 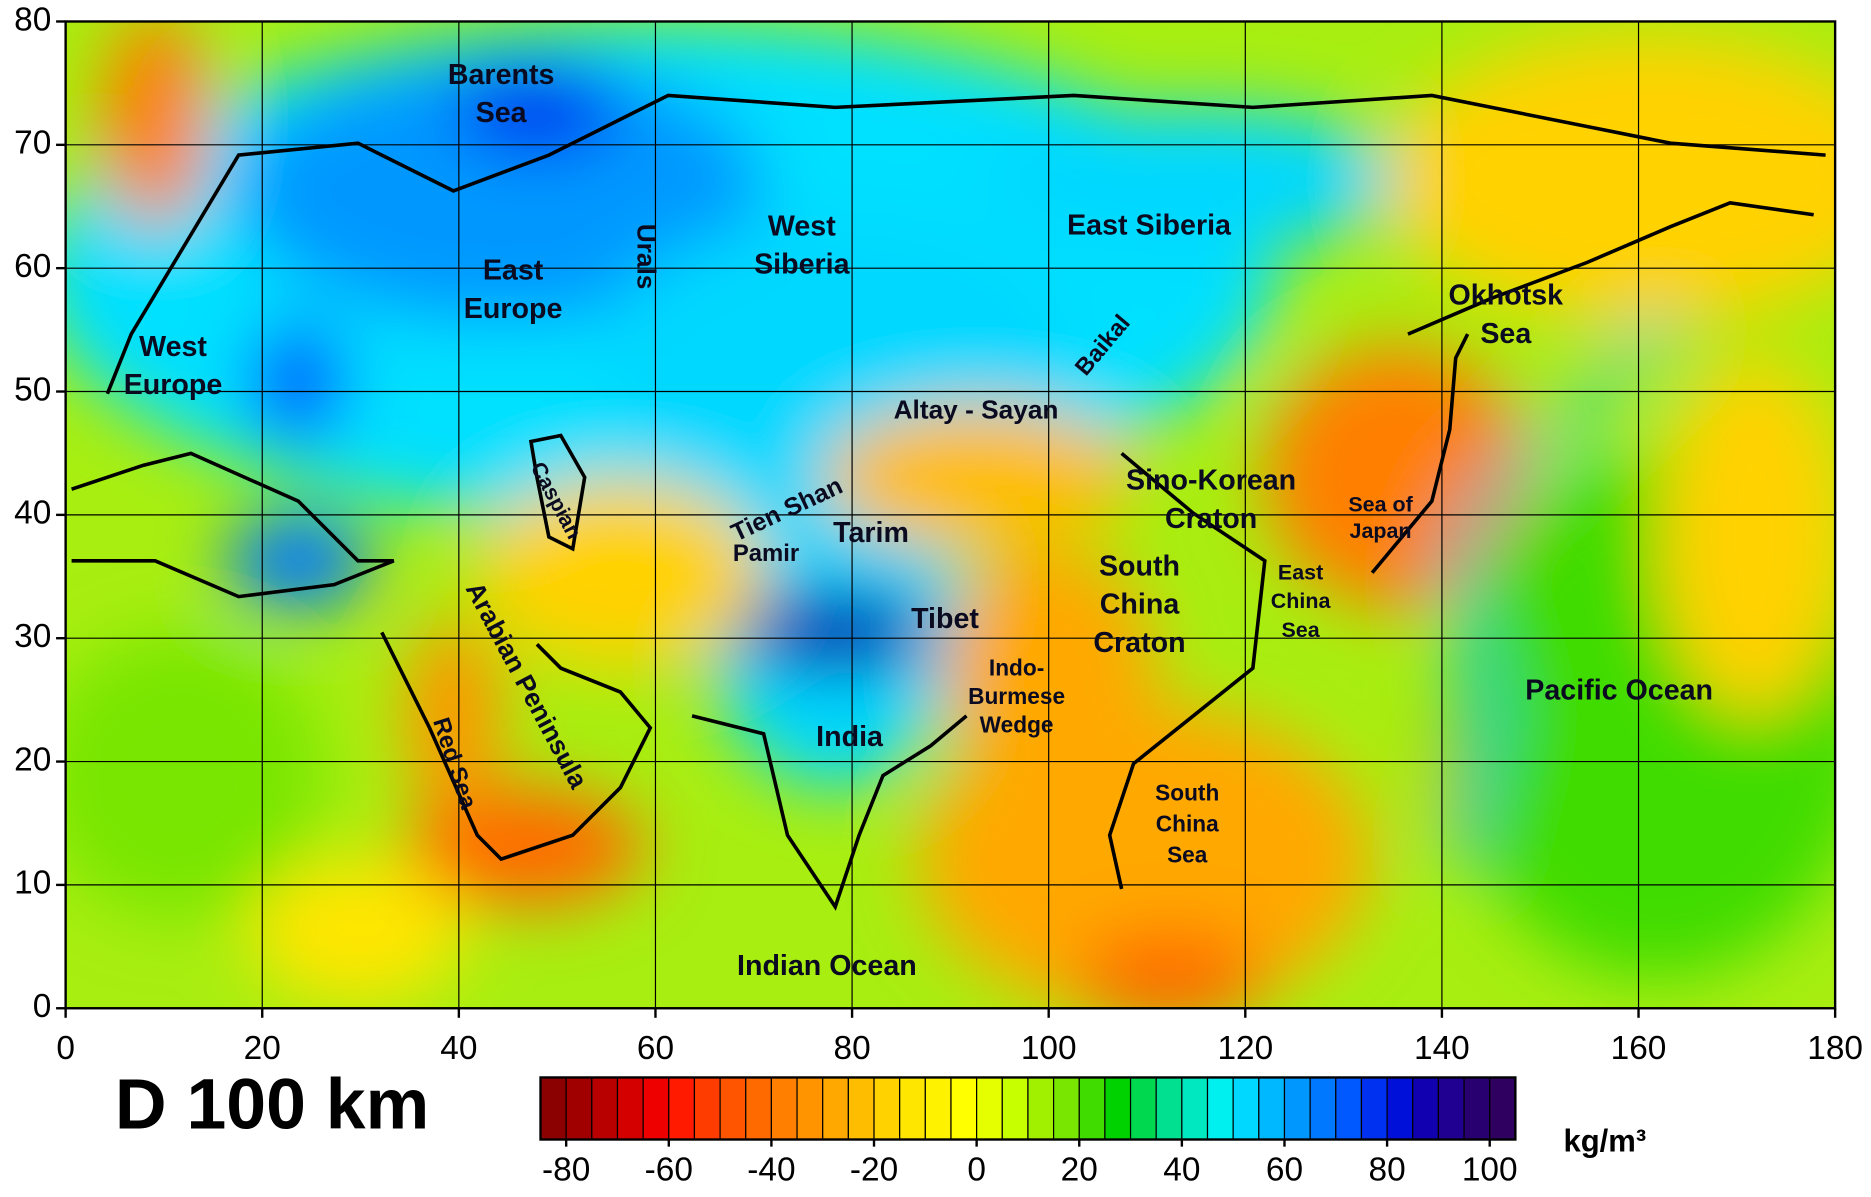 I want to click on map-title: D 100 km, so click(x=272, y=1105).